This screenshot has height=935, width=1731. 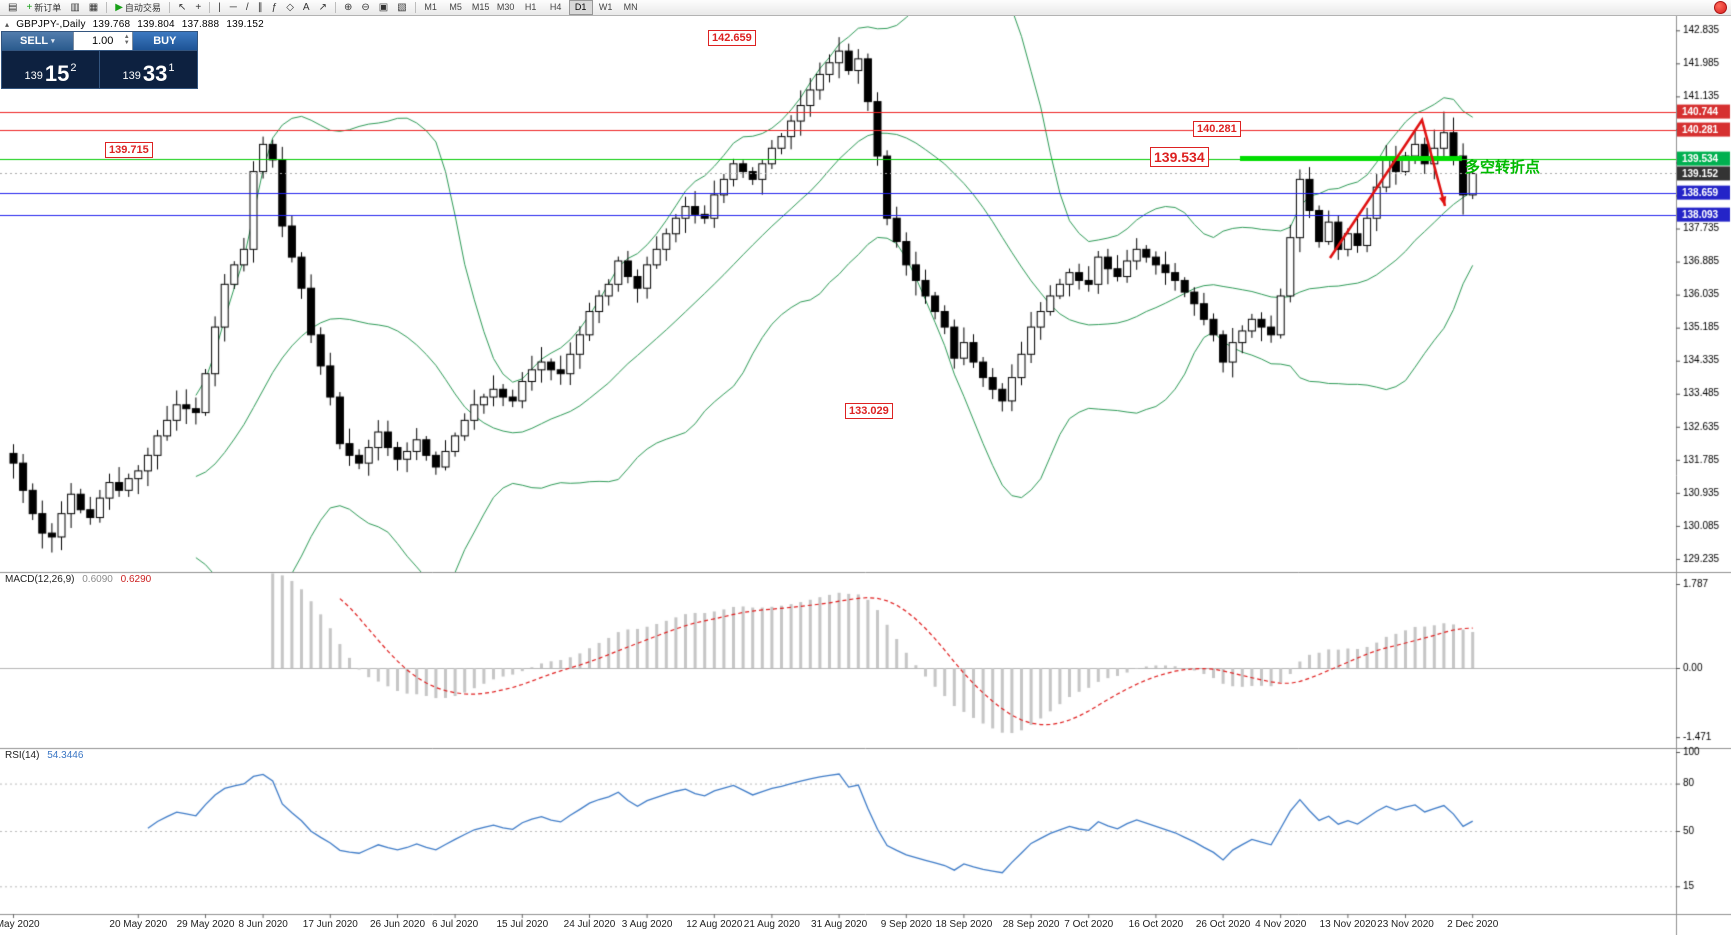 I want to click on crosshair-button: +, so click(x=198, y=8).